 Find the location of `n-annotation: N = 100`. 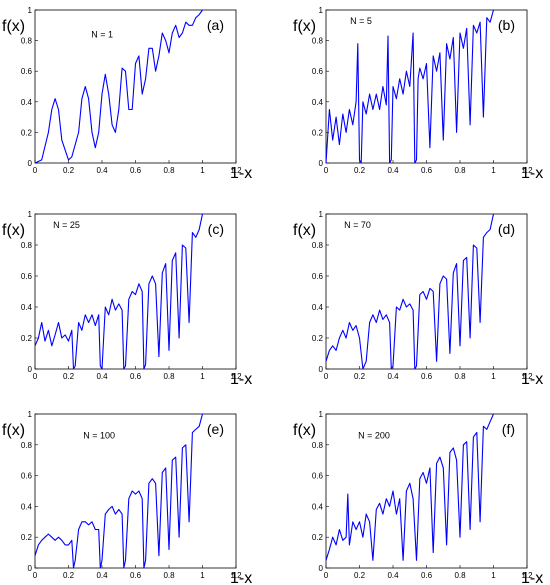

n-annotation: N = 100 is located at coordinates (99, 436).